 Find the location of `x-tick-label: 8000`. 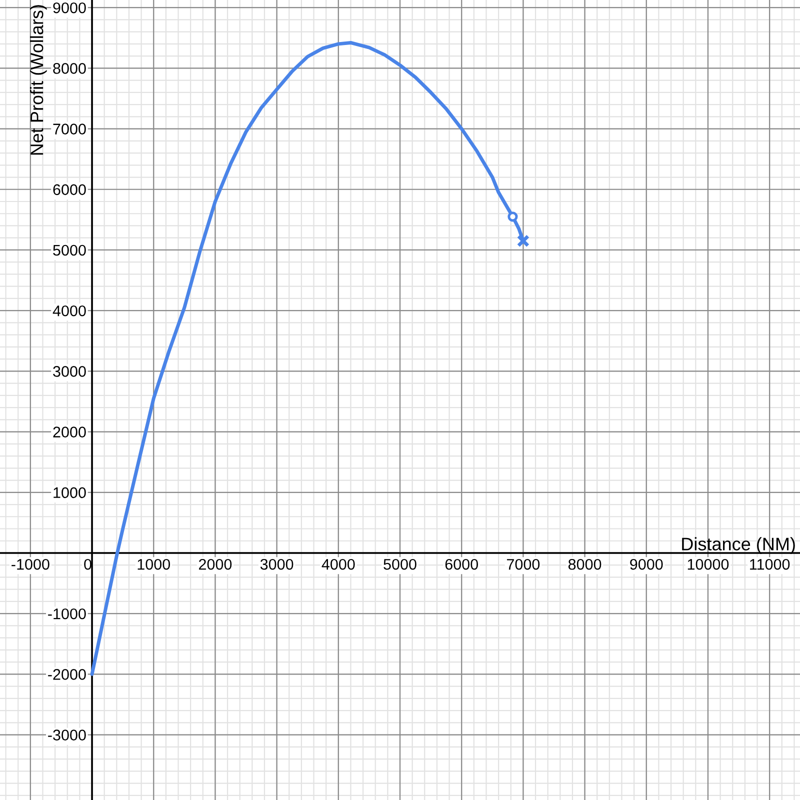

x-tick-label: 8000 is located at coordinates (585, 564).